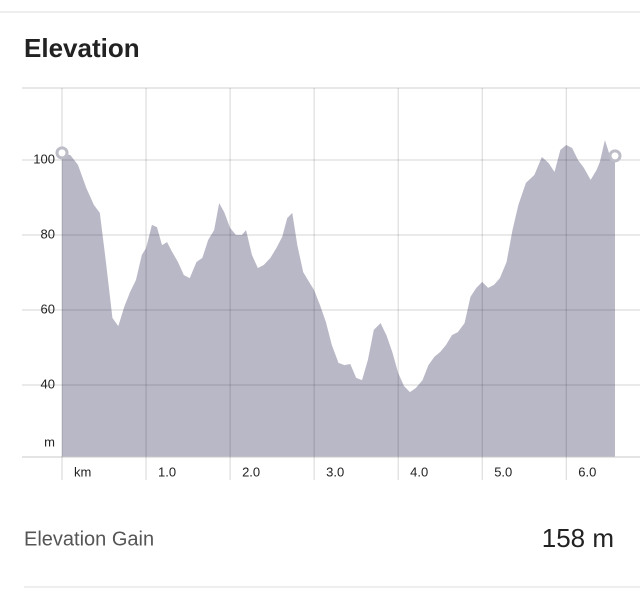 The image size is (640, 595). Describe the element at coordinates (82, 48) in the screenshot. I see `chart-title: Elevation` at that location.